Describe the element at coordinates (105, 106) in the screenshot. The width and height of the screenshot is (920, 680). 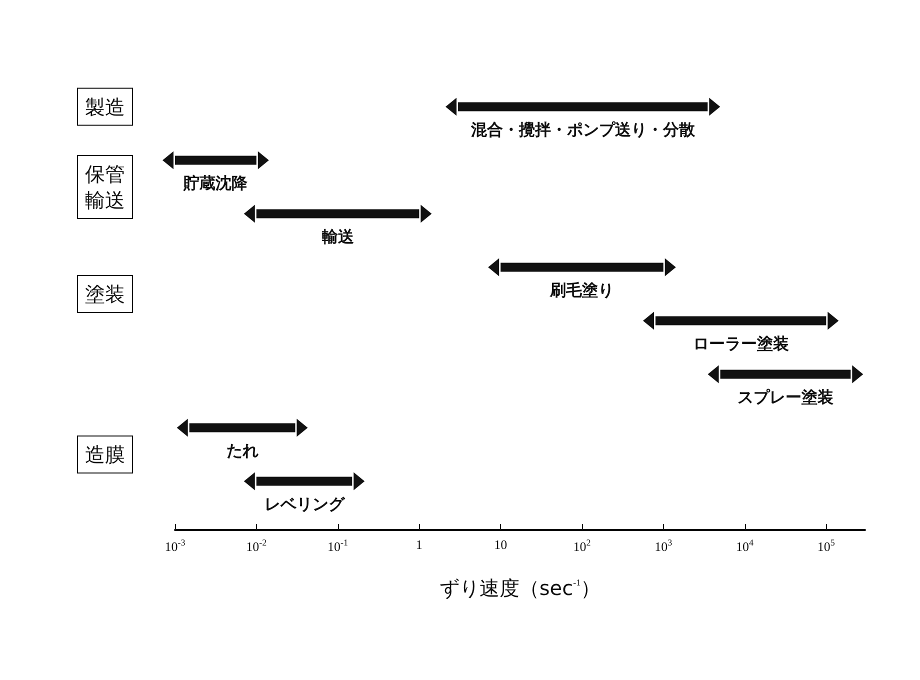
I see `text: 製造` at that location.